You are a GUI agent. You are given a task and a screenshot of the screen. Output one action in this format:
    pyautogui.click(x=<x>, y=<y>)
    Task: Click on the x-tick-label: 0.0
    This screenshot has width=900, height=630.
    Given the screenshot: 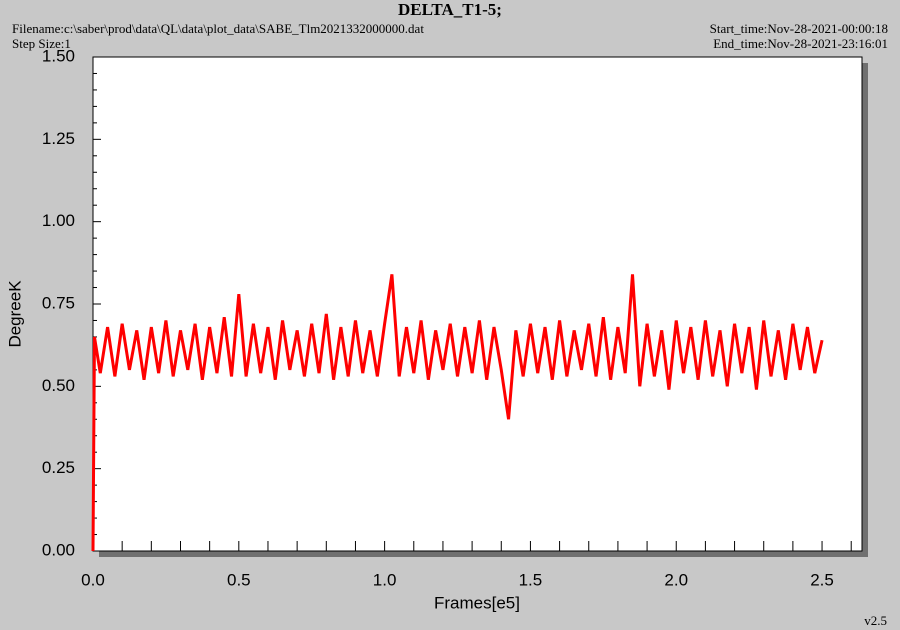 What is the action you would take?
    pyautogui.click(x=93, y=579)
    